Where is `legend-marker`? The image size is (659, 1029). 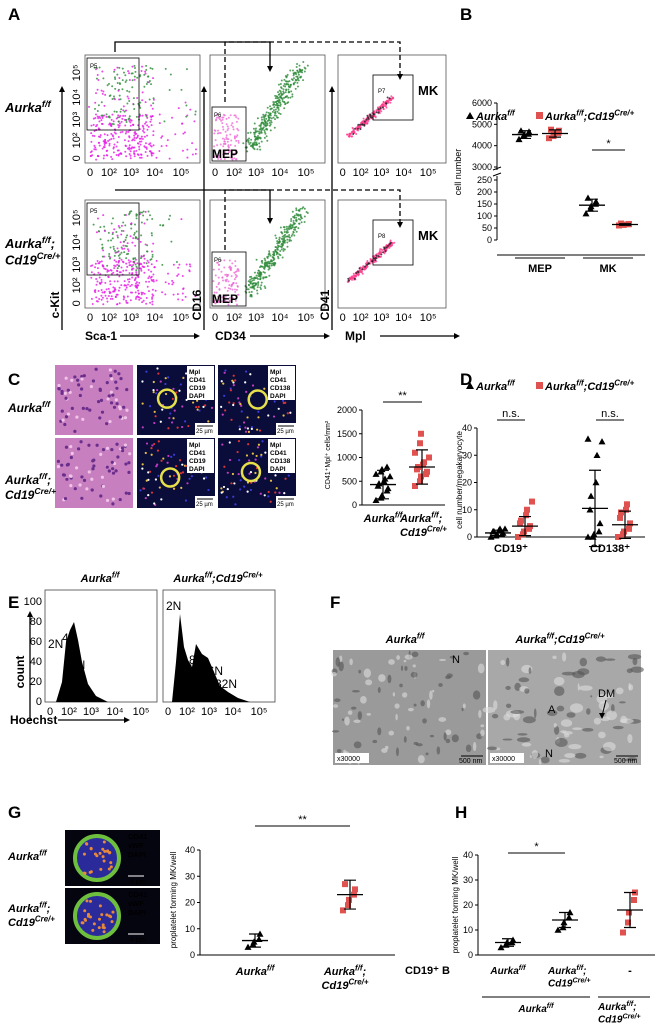 legend-marker is located at coordinates (539, 385).